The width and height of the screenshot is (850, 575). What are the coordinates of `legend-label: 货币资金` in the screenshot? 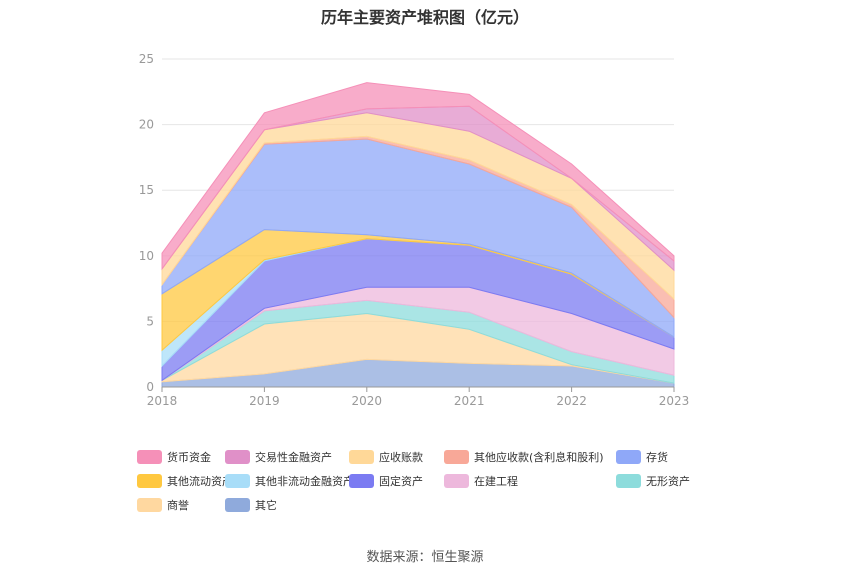 It's located at (189, 457).